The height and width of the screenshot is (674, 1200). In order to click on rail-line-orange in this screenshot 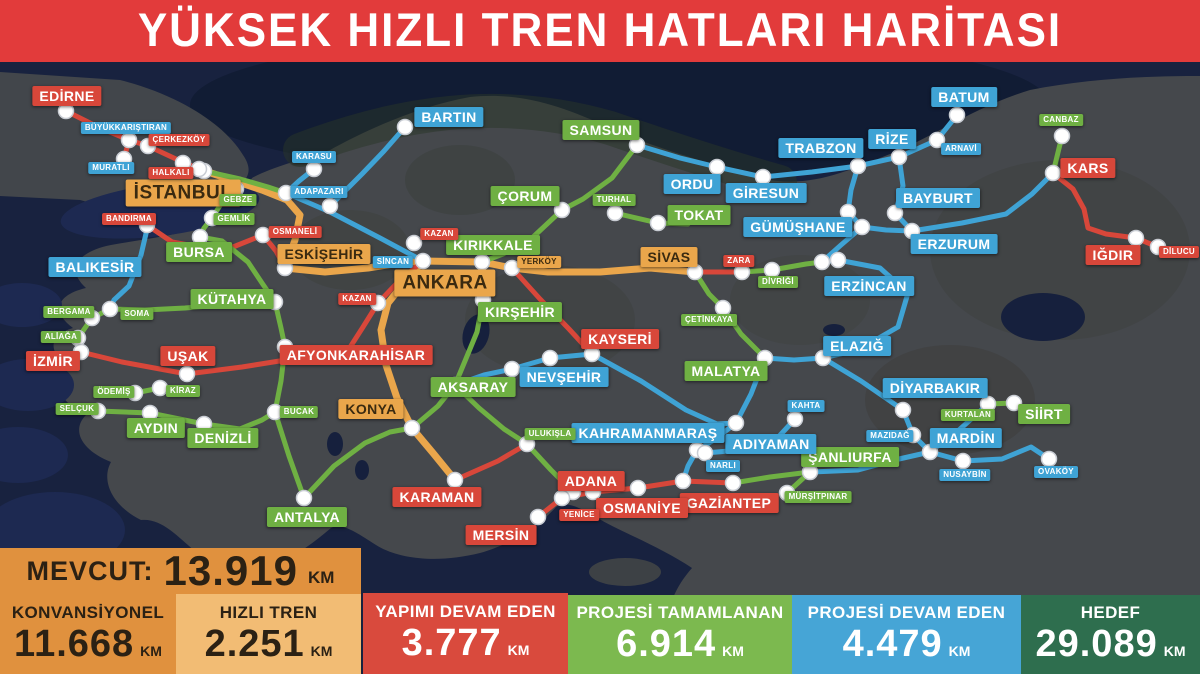, I will do `click(433, 454)`.